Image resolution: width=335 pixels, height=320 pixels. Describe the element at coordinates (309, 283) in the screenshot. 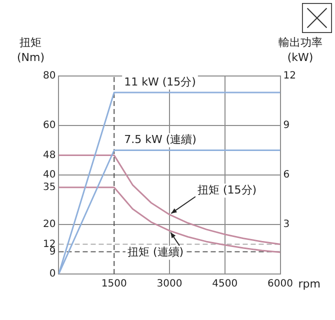

I see `x-axis-title: rpm` at that location.